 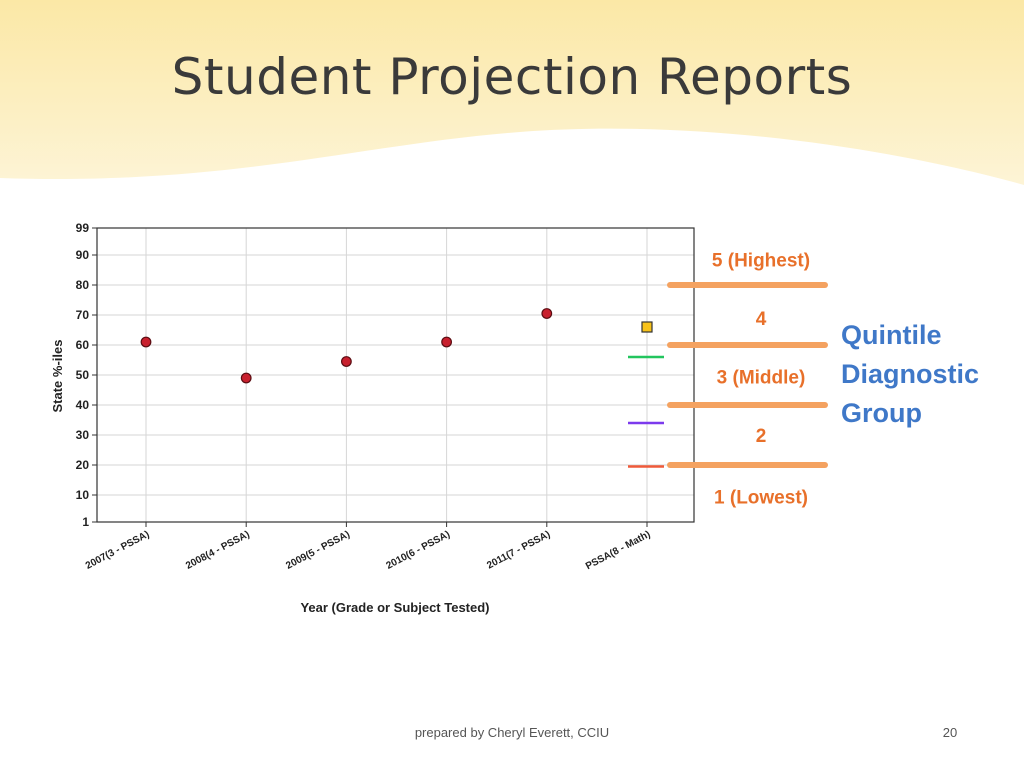 What do you see at coordinates (117, 550) in the screenshot?
I see `x-tick-label: 2007(3 - PSSA)` at bounding box center [117, 550].